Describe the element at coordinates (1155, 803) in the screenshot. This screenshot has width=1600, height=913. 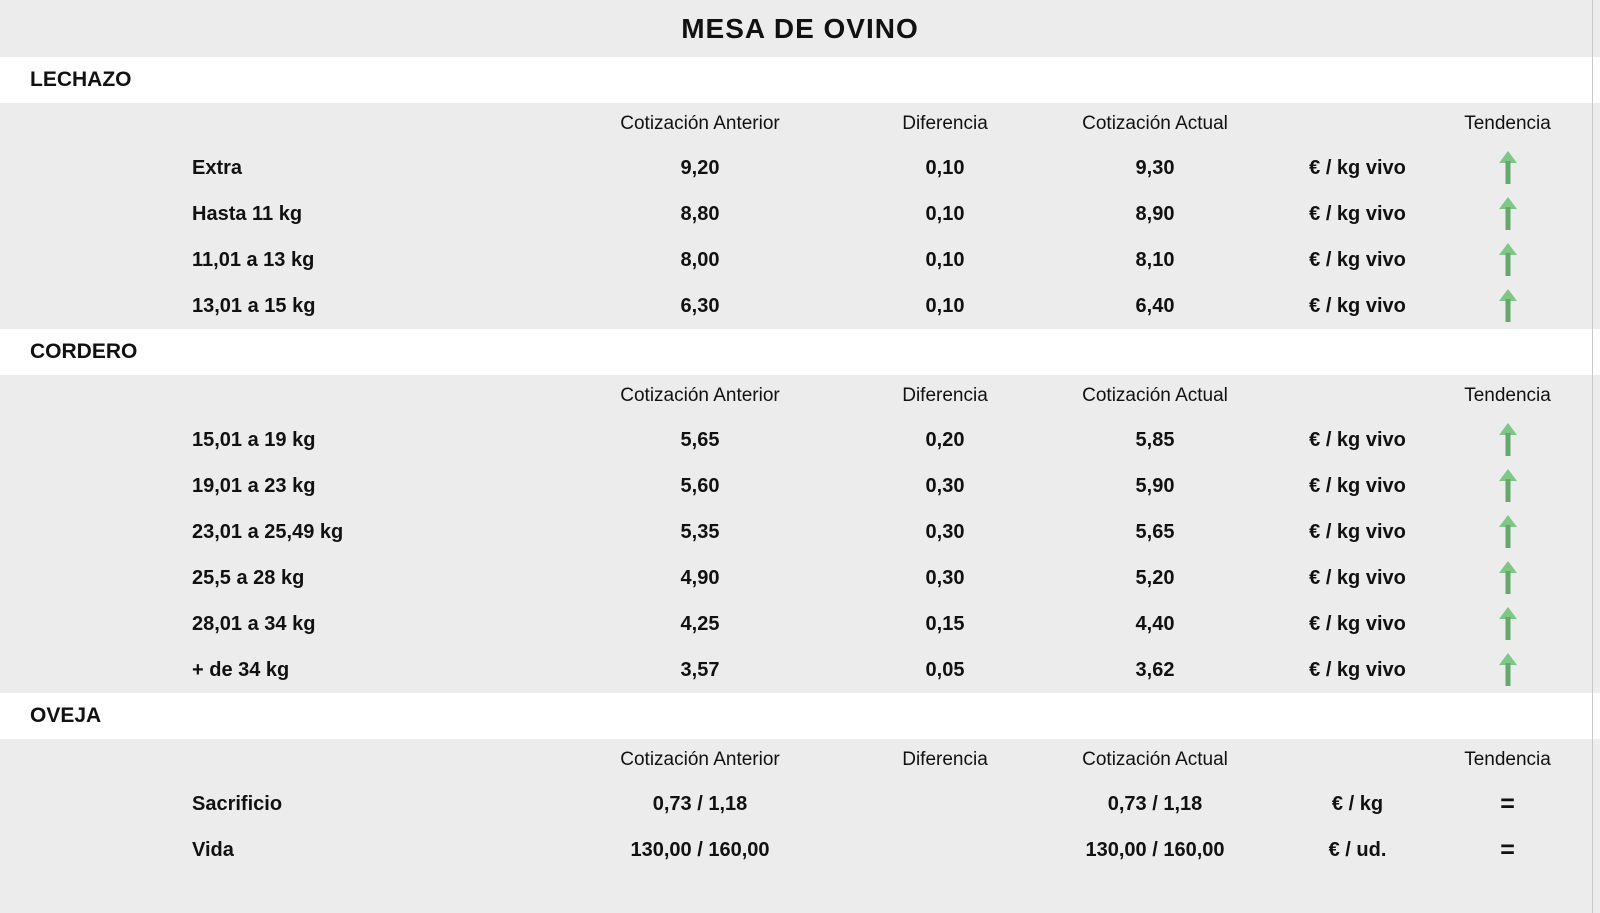
I see `actual-cell: 0,73 / 1,18` at that location.